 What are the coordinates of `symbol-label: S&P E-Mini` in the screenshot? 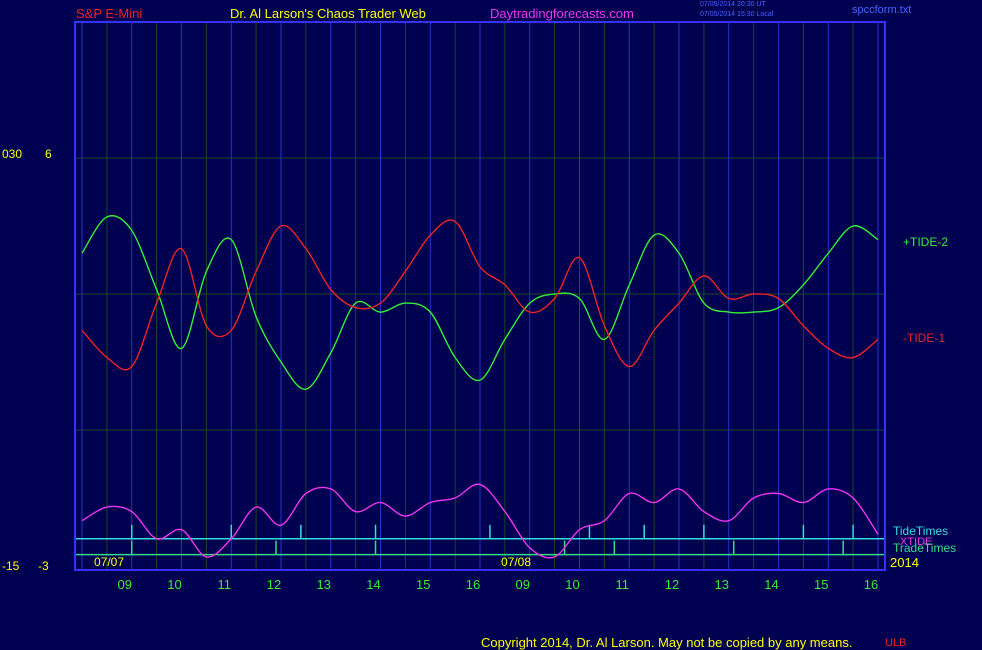 It's located at (109, 13).